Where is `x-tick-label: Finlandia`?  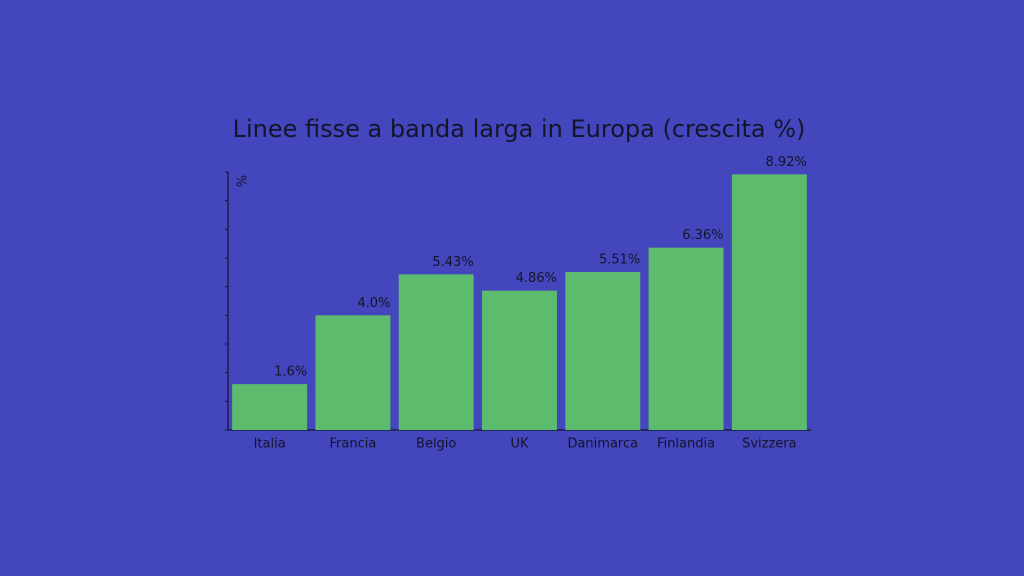
x-tick-label: Finlandia is located at coordinates (686, 444).